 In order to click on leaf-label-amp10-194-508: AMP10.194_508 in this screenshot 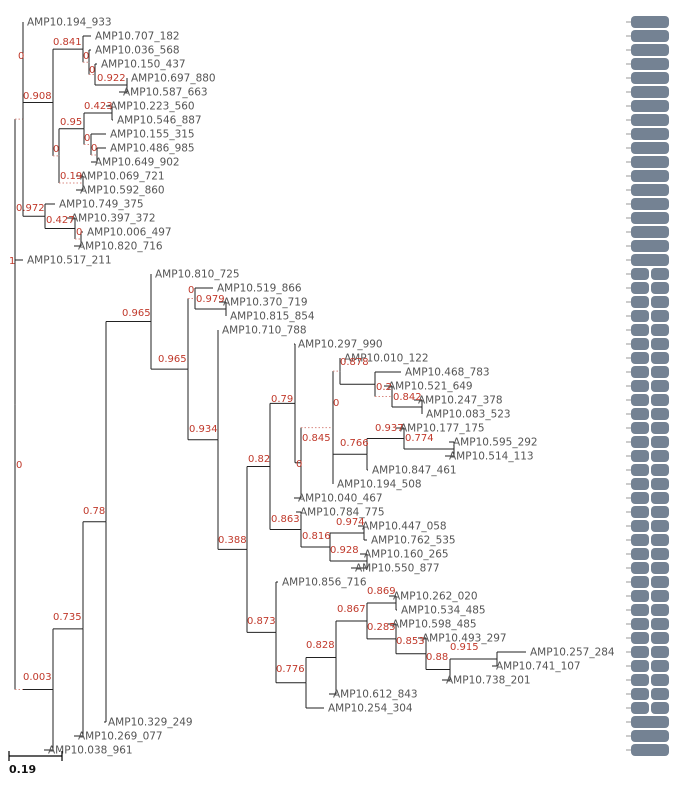, I will do `click(379, 485)`.